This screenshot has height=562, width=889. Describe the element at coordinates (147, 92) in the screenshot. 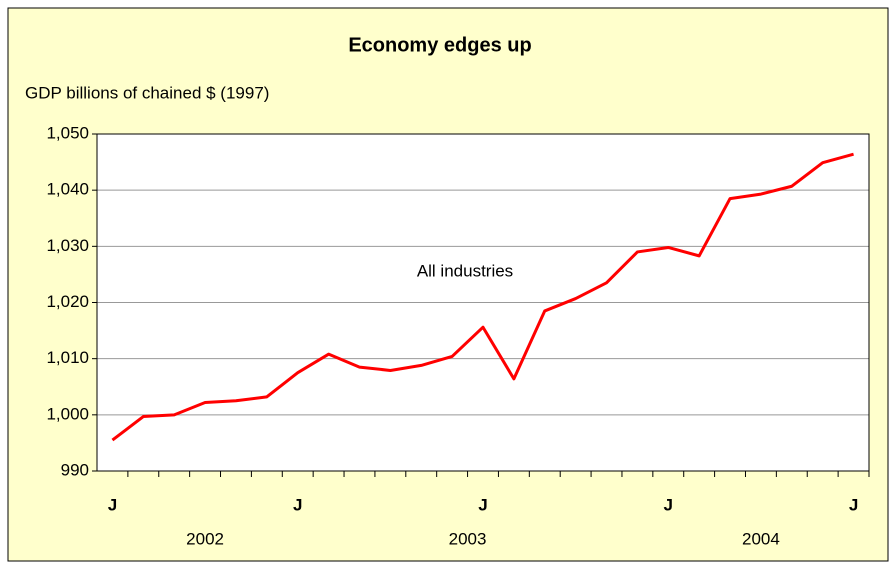

I see `y-axis-label: GDP billions of chained $ (1997)` at that location.